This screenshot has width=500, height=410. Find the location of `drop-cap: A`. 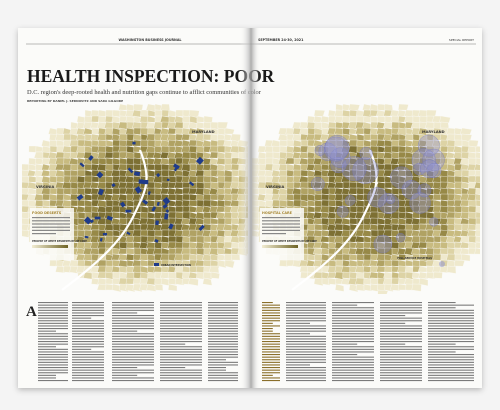

drop-cap: A is located at coordinates (31, 312).